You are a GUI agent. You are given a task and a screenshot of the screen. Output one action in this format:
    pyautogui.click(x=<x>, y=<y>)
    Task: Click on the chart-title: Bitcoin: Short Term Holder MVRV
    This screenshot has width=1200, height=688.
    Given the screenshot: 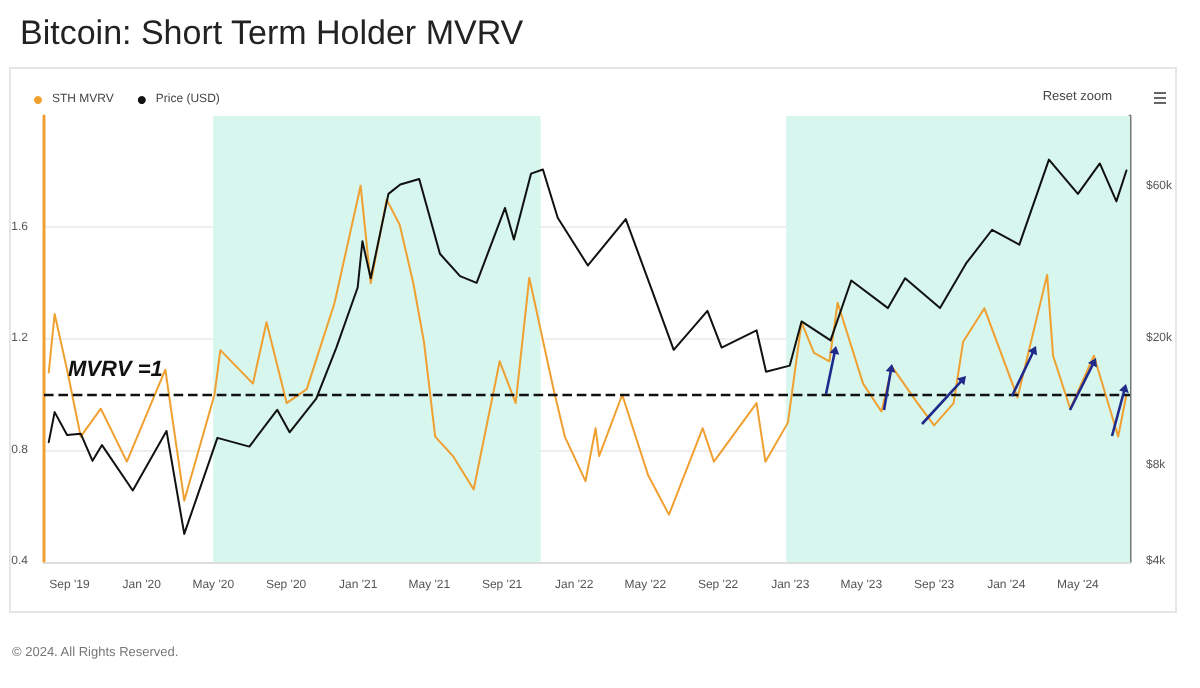 What is the action you would take?
    pyautogui.click(x=272, y=33)
    